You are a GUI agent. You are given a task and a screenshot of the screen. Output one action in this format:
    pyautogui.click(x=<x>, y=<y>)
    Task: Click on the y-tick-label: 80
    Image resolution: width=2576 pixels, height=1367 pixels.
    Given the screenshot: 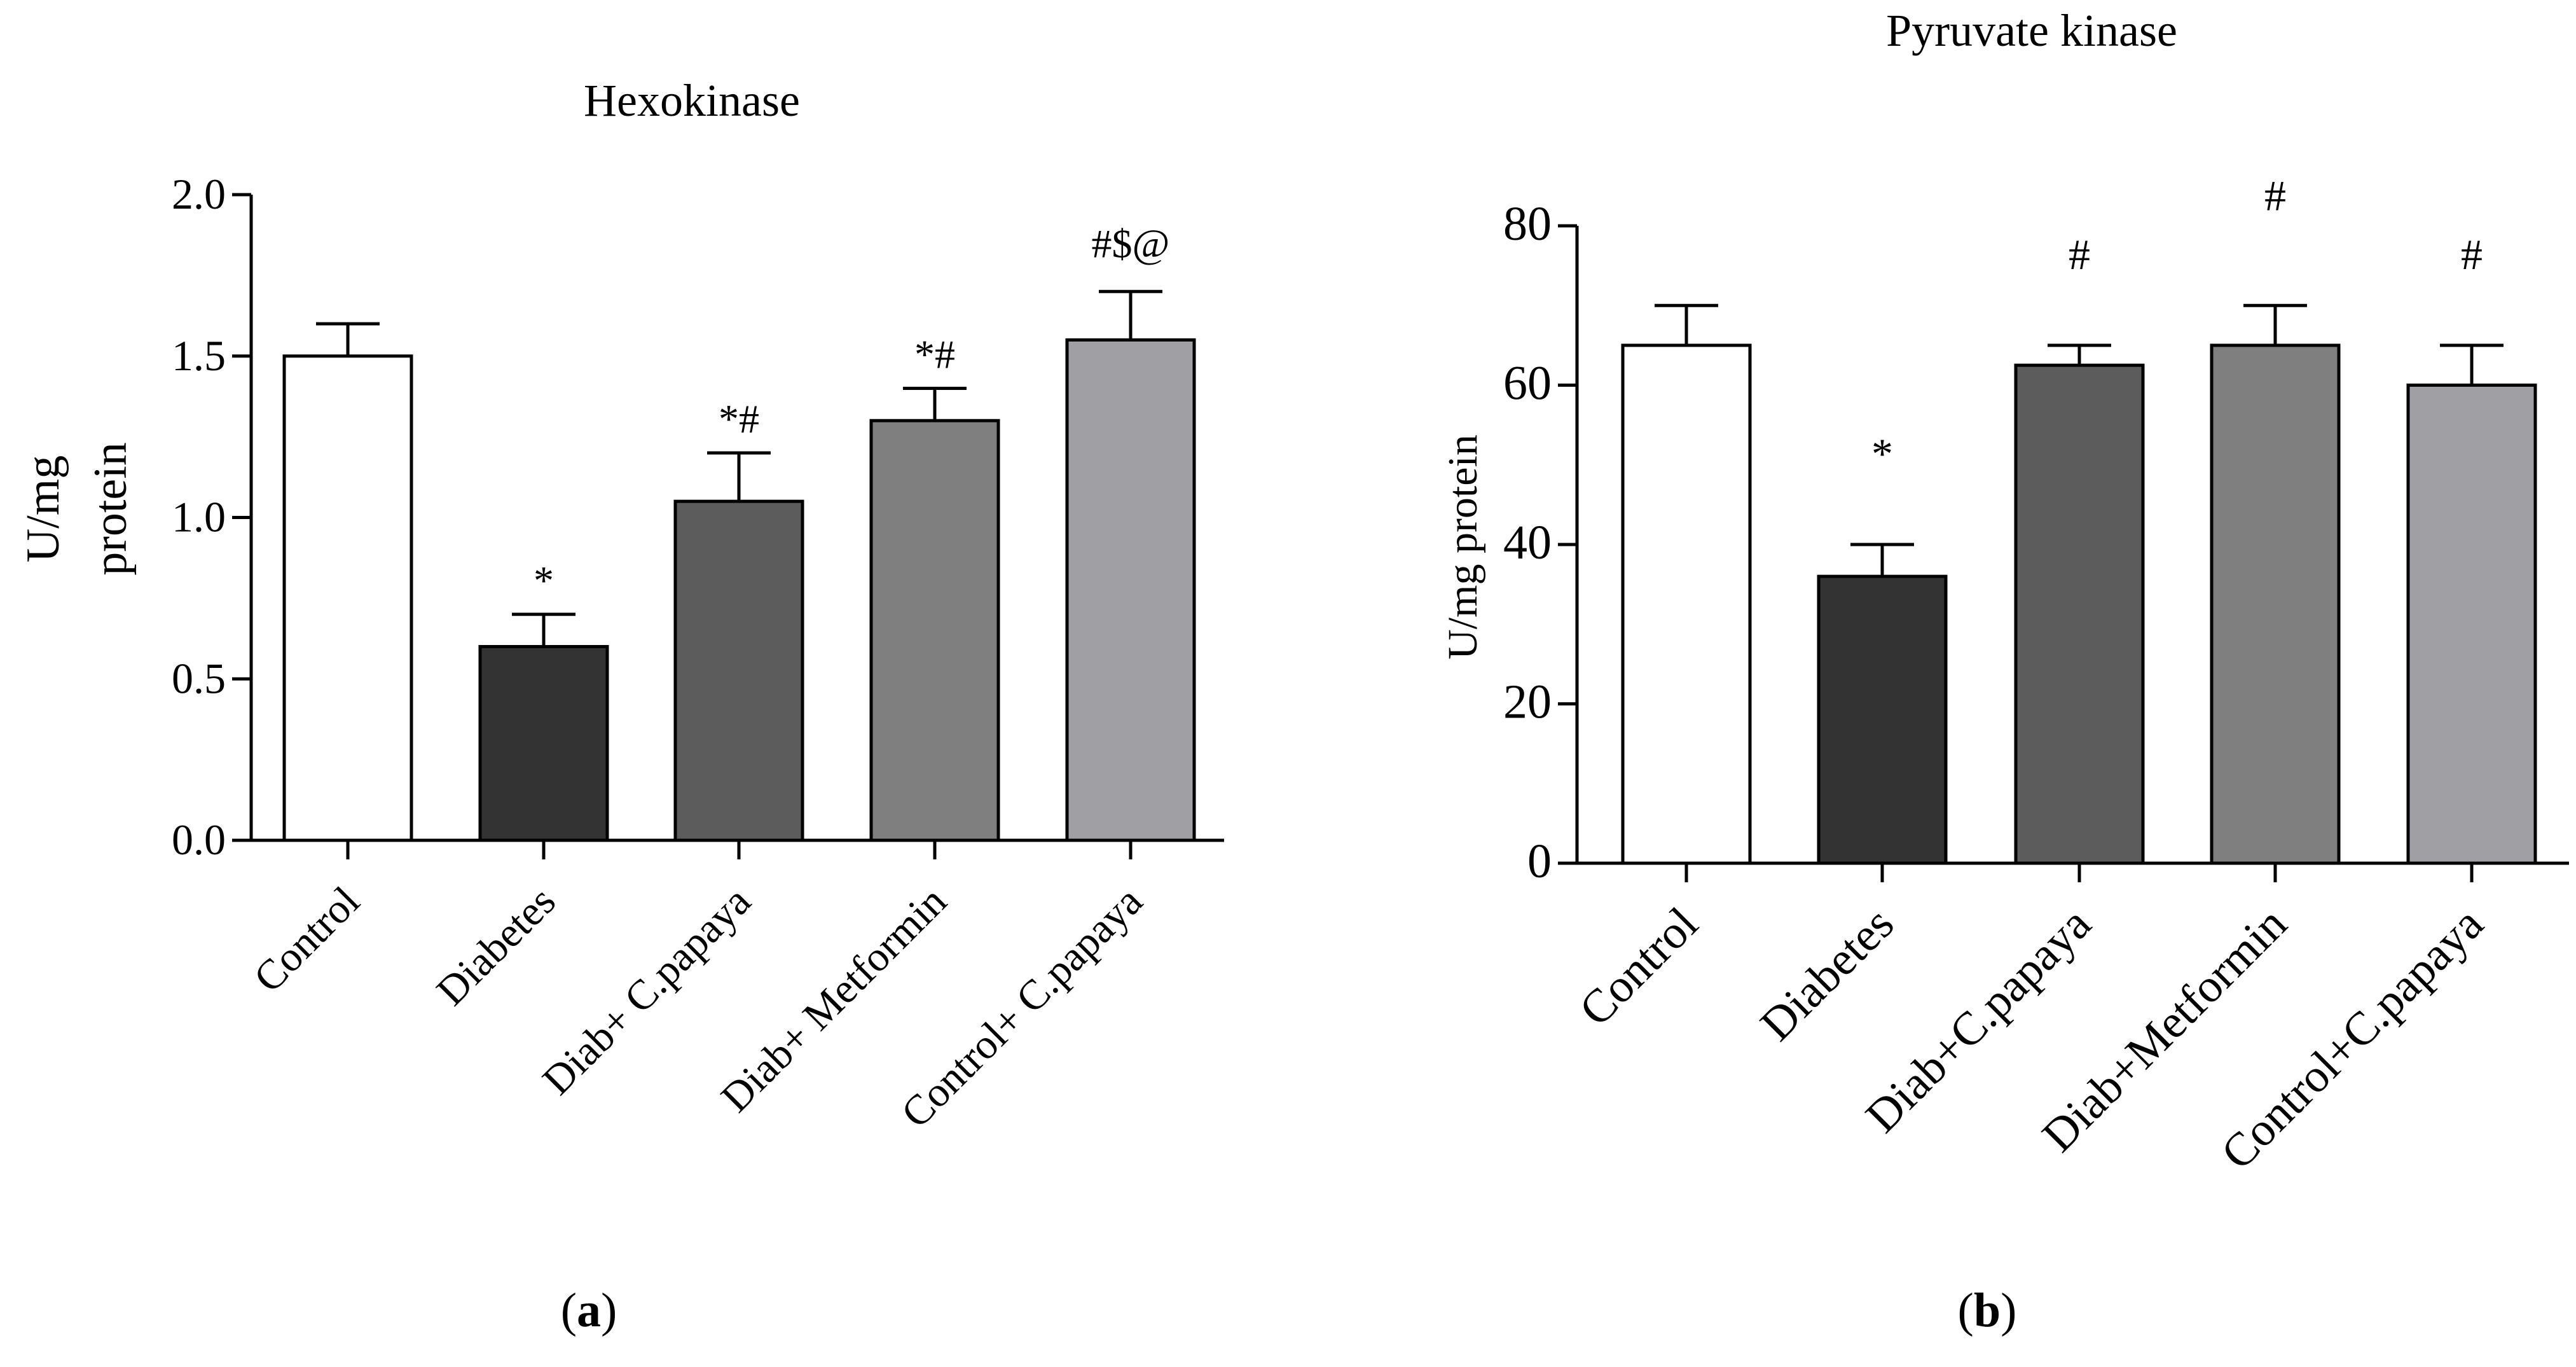 What is the action you would take?
    pyautogui.click(x=1527, y=224)
    